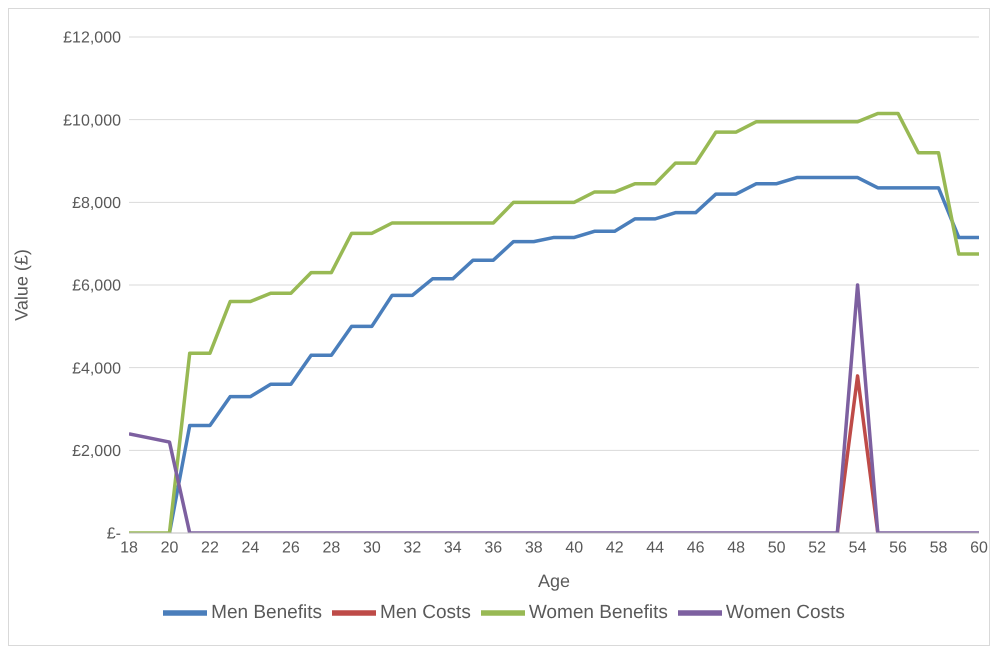  What do you see at coordinates (371, 547) in the screenshot?
I see `x-tick-label: 30` at bounding box center [371, 547].